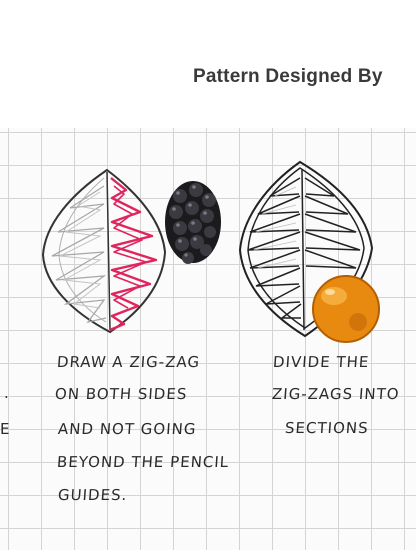 This screenshot has height=550, width=416. I want to click on step1-line-1: DRAW A ZIG-ZAG, so click(128, 362).